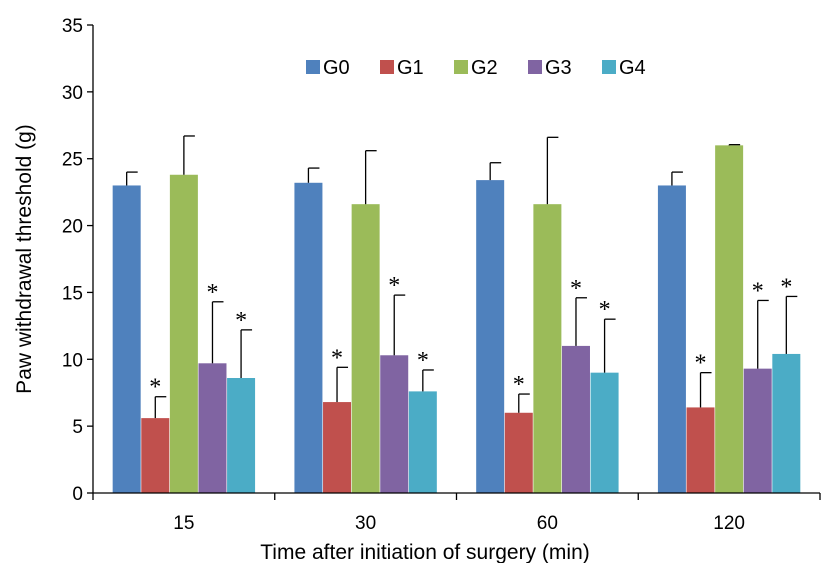  I want to click on significance-marker-g3-15: *, so click(212, 293).